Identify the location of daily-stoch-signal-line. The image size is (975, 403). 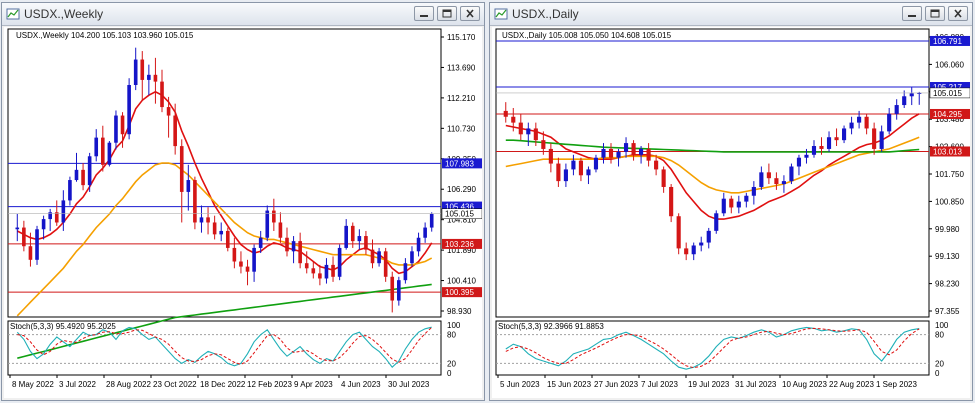
(712, 348).